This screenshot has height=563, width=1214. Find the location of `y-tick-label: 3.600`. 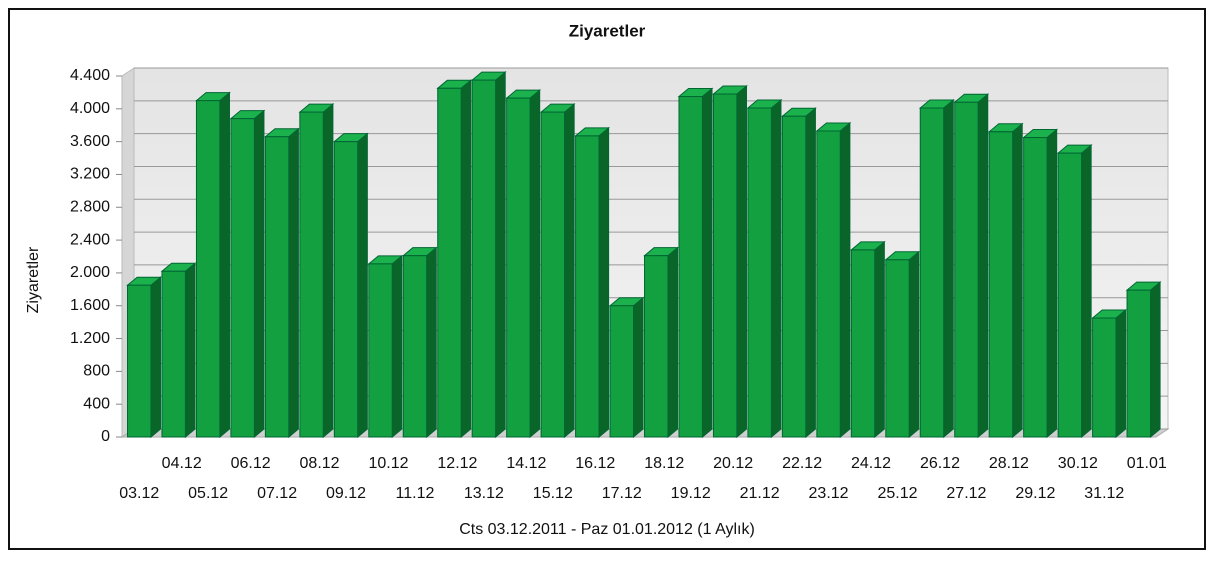

y-tick-label: 3.600 is located at coordinates (90, 141).